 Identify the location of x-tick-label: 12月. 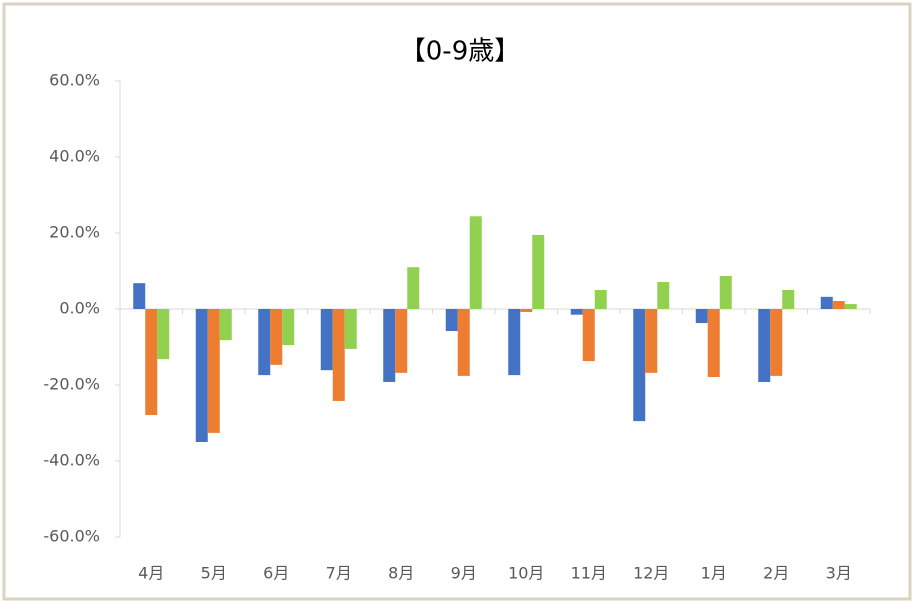
(651, 573).